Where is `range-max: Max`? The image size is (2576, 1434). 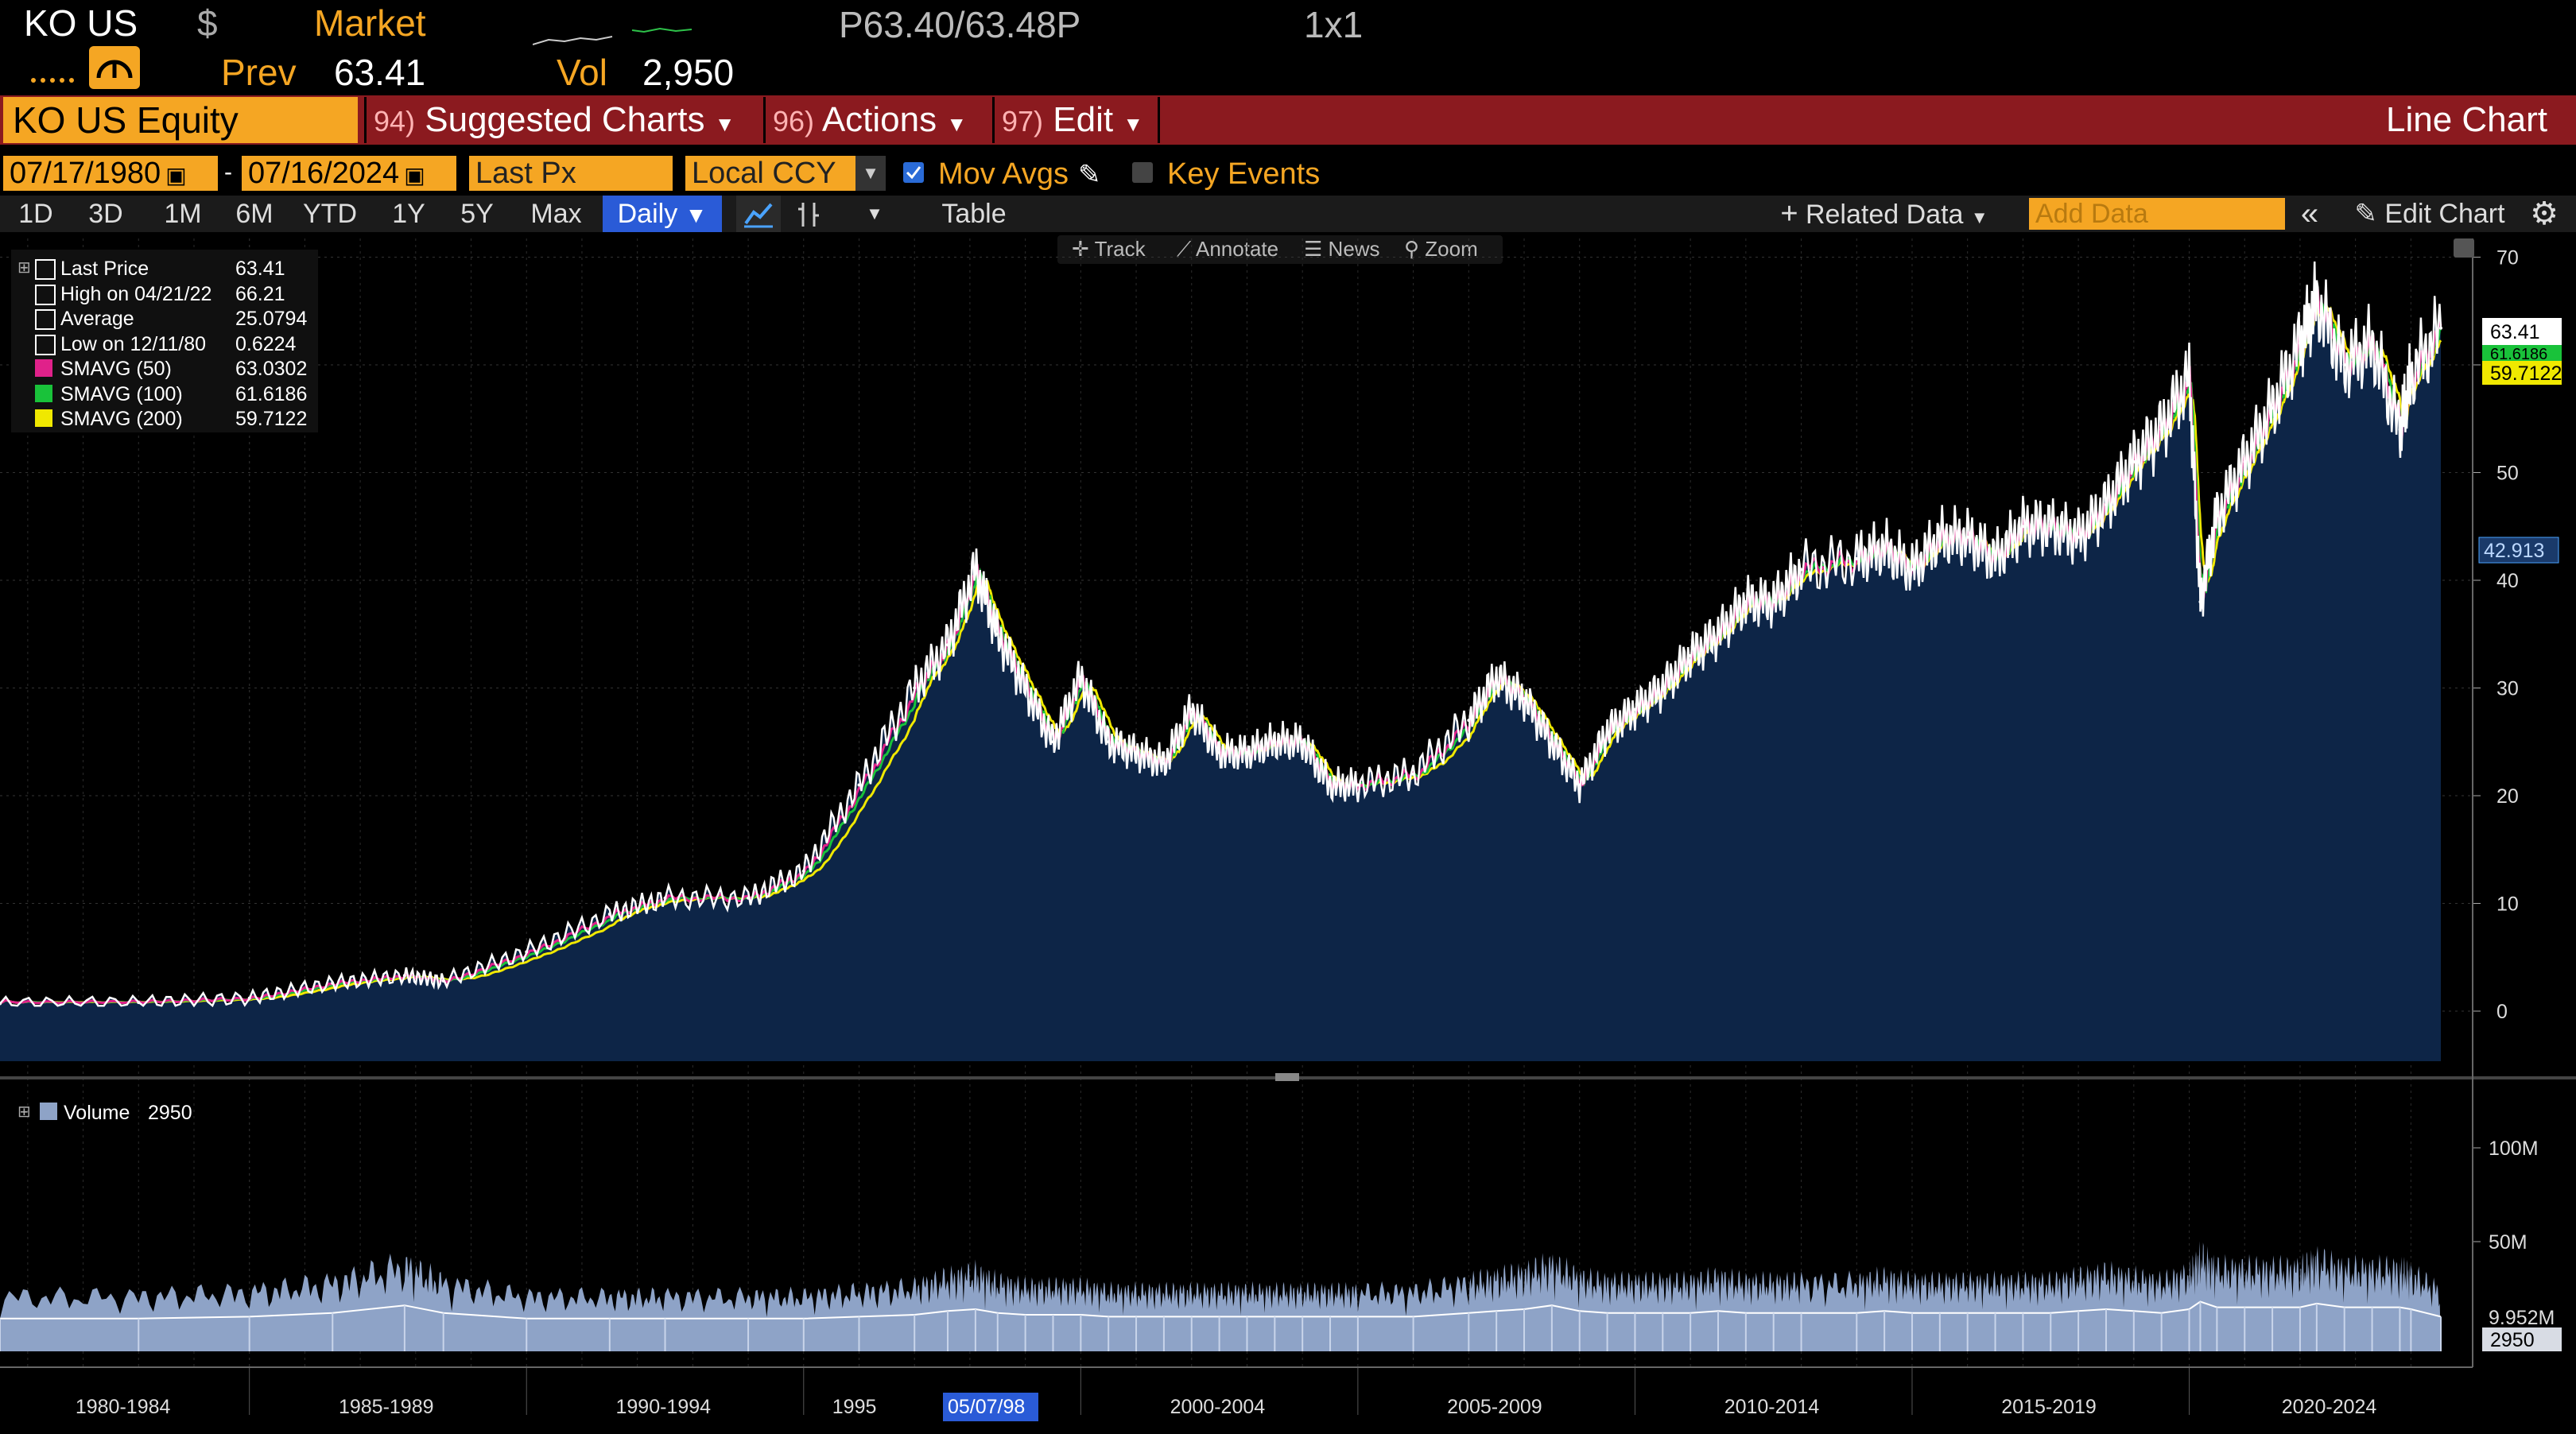 range-max: Max is located at coordinates (556, 214).